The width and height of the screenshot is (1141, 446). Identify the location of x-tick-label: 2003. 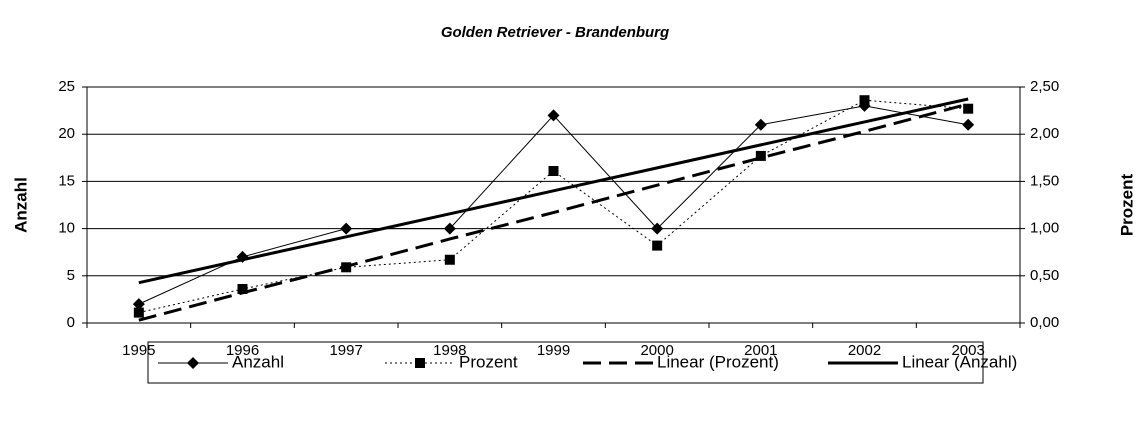
(967, 350).